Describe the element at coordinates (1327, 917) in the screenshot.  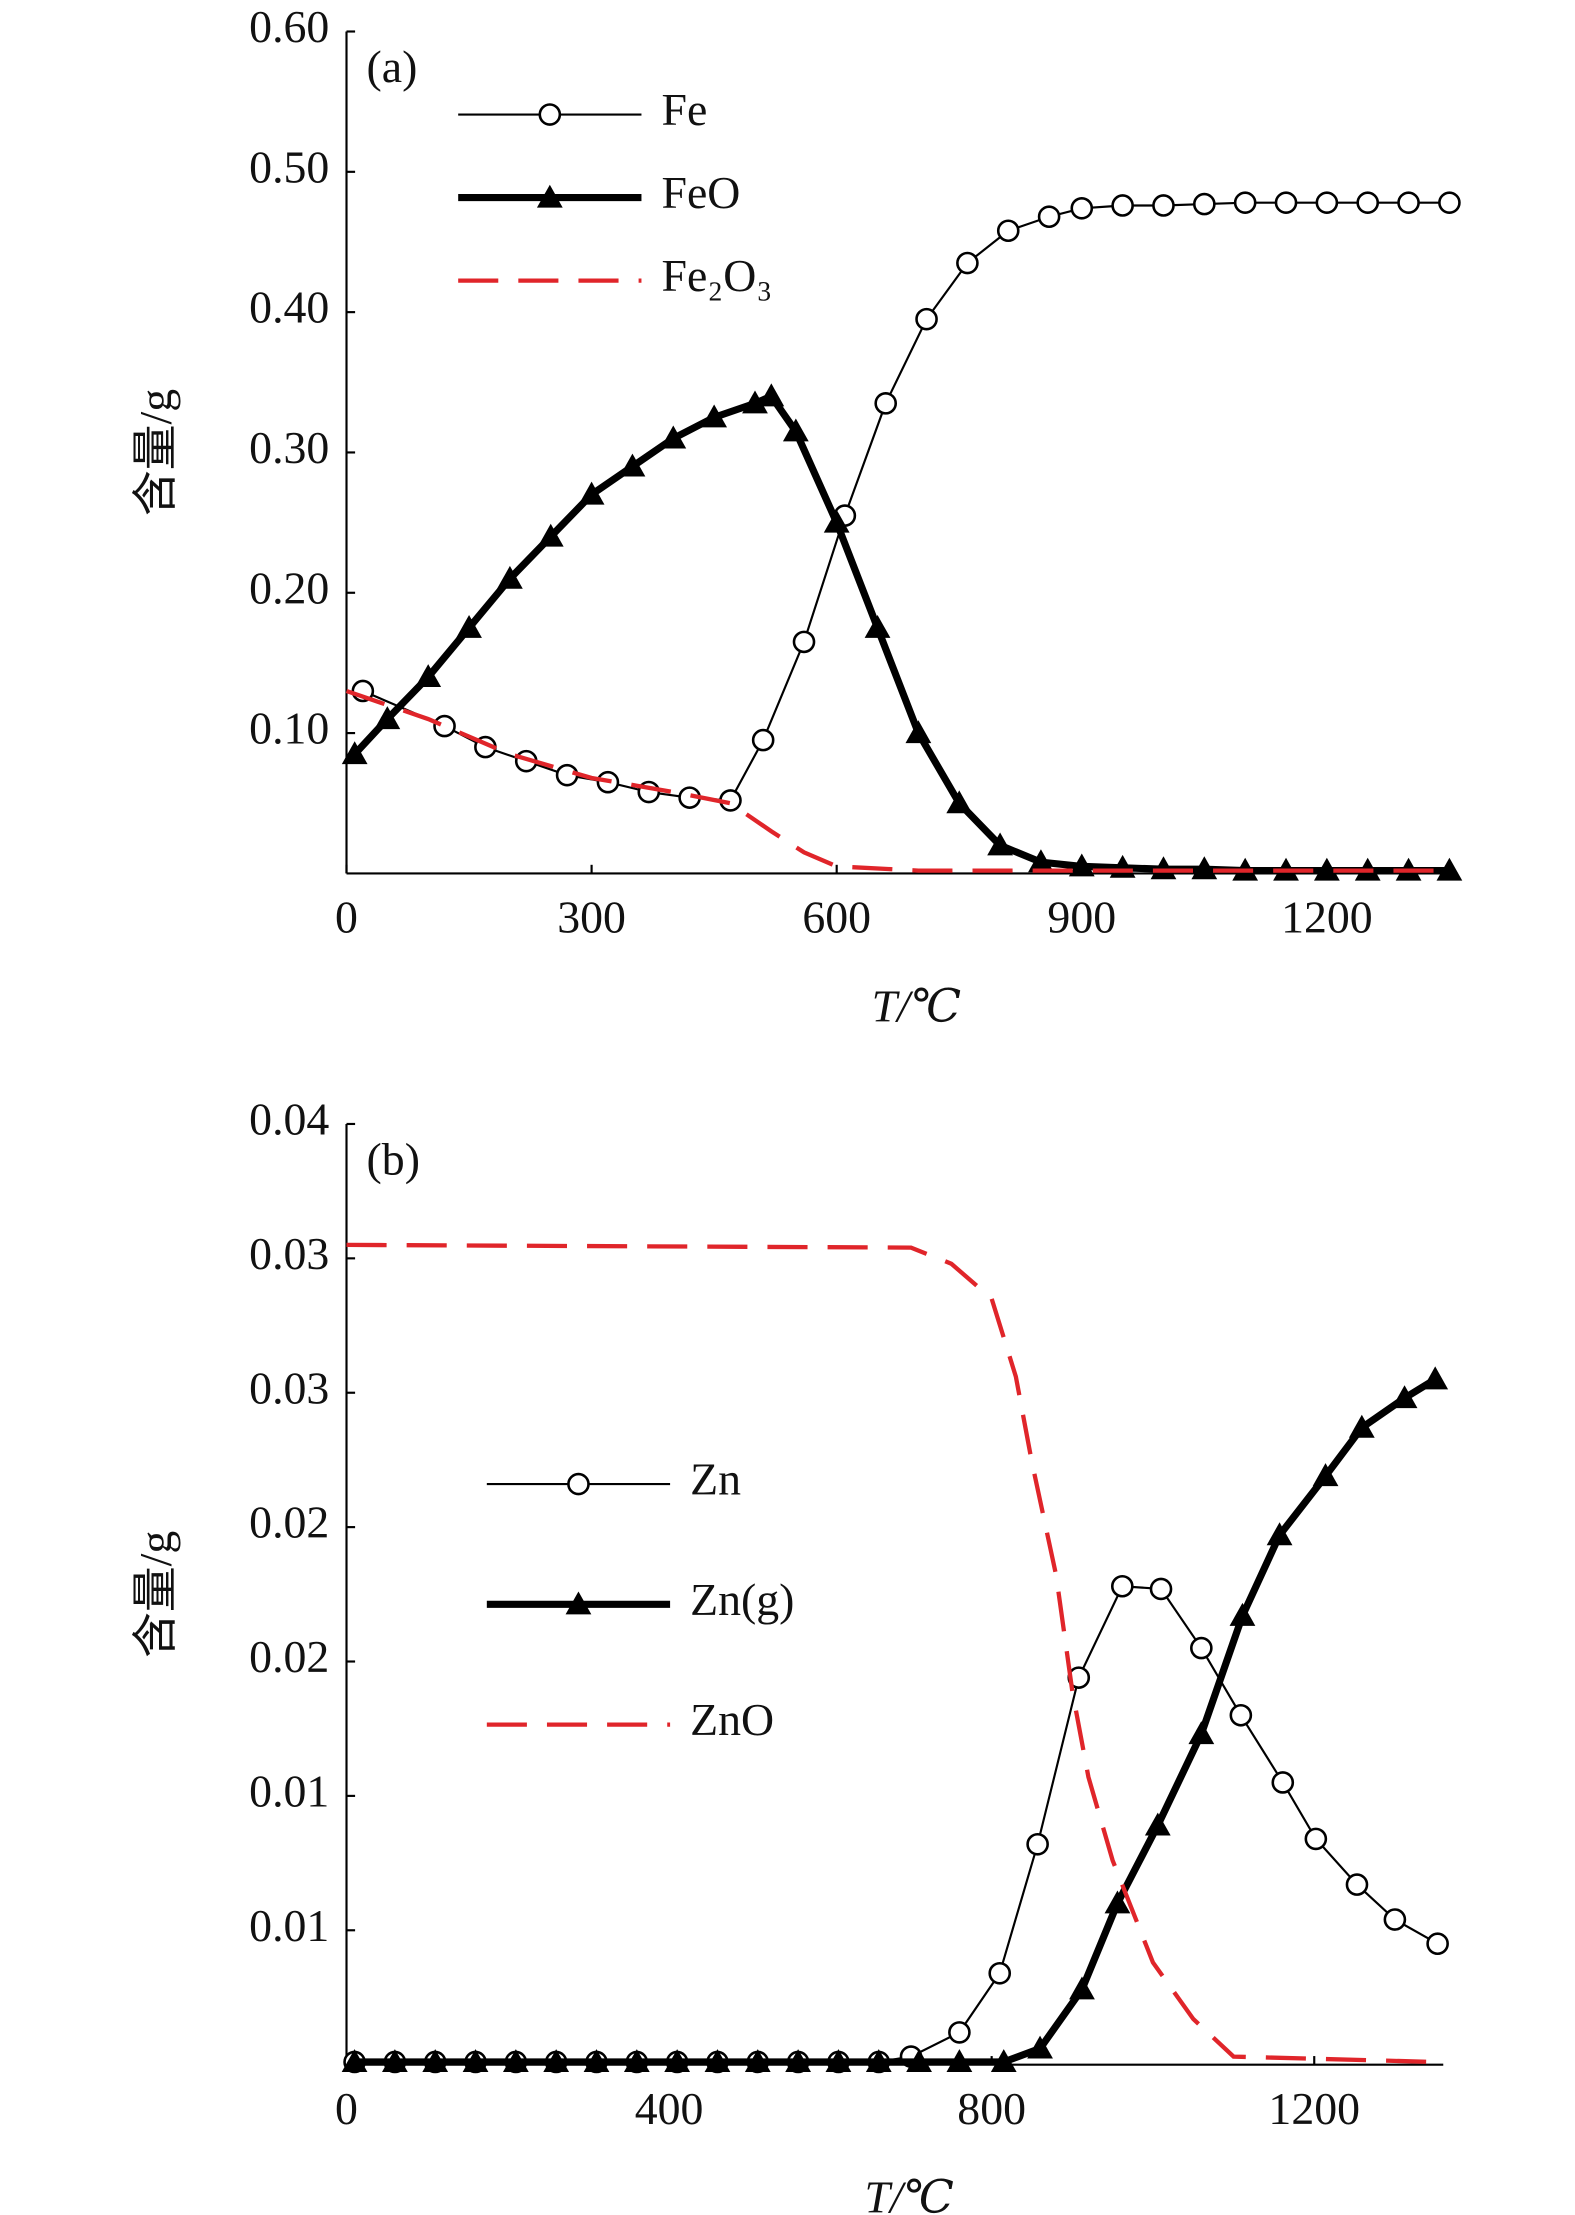
I see `x-tick-label: 1200` at that location.